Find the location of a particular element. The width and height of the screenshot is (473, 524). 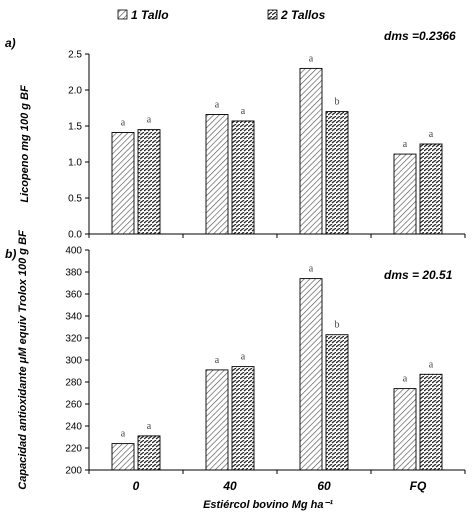

x-axis-label: Estiércol bovino Mg ha⁻¹ is located at coordinates (268, 505).